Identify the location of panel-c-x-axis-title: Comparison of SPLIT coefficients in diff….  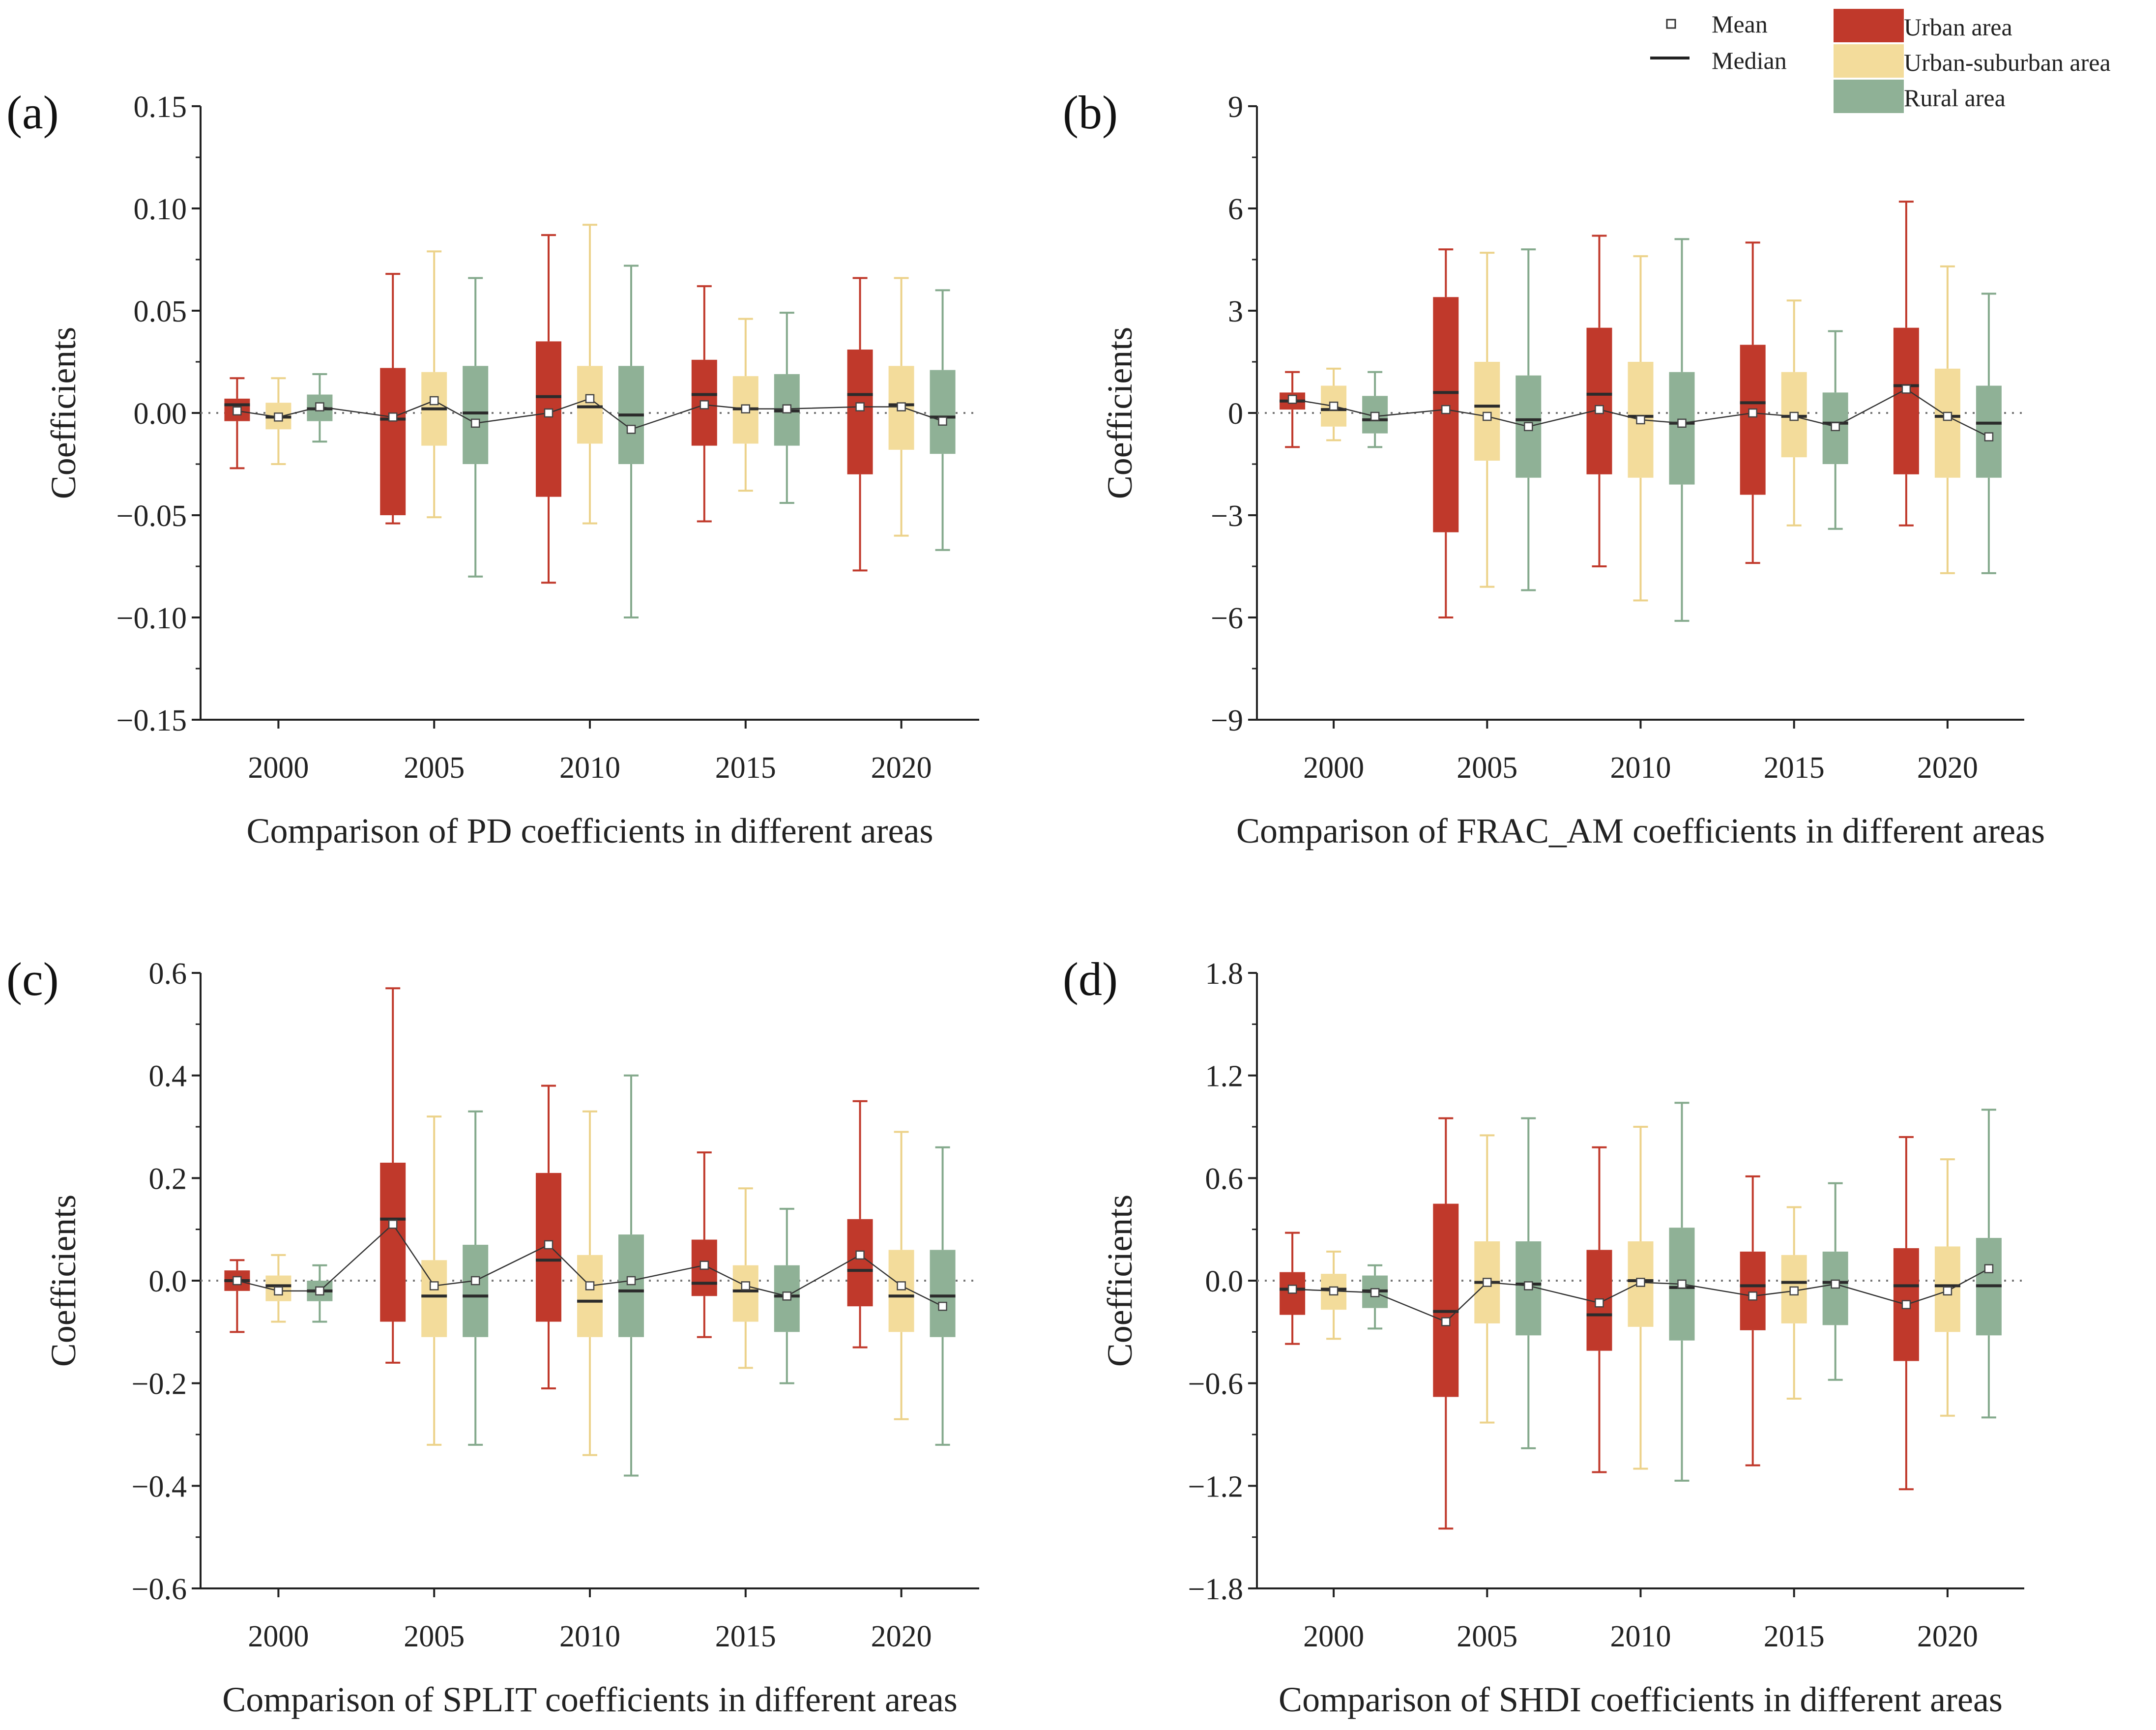
(590, 1699).